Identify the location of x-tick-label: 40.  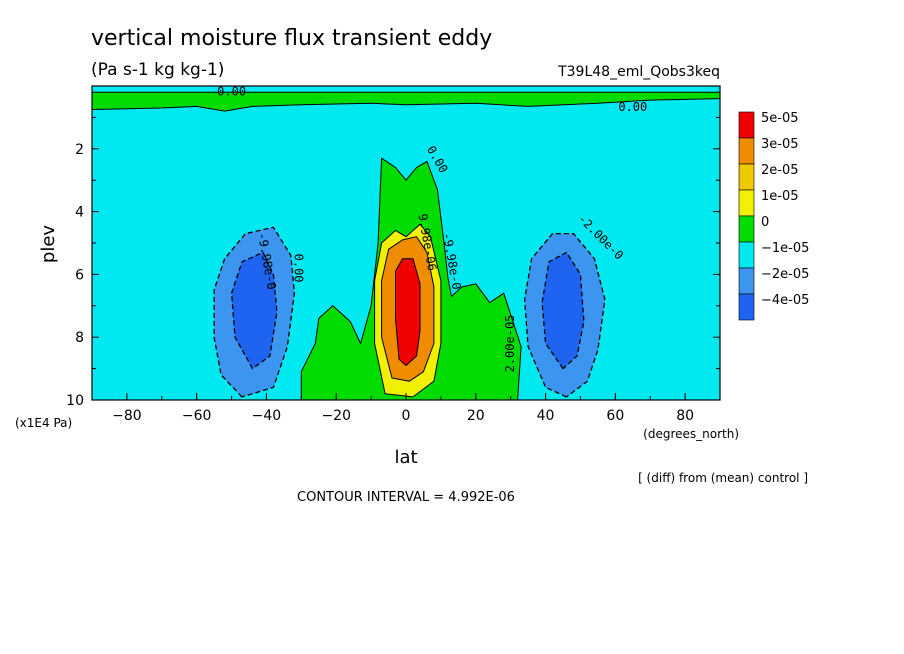
(546, 416).